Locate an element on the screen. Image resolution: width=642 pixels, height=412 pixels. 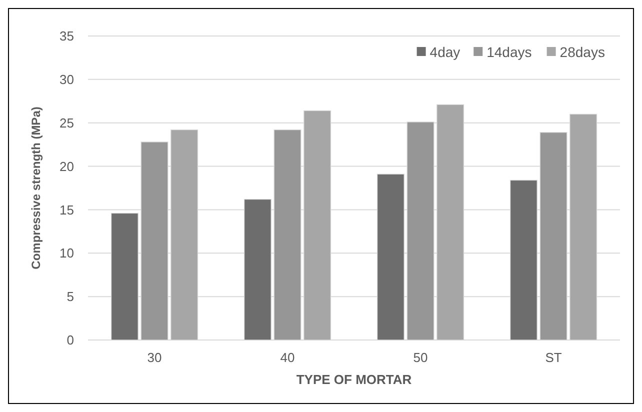
y-tick-label: 25 is located at coordinates (67, 122).